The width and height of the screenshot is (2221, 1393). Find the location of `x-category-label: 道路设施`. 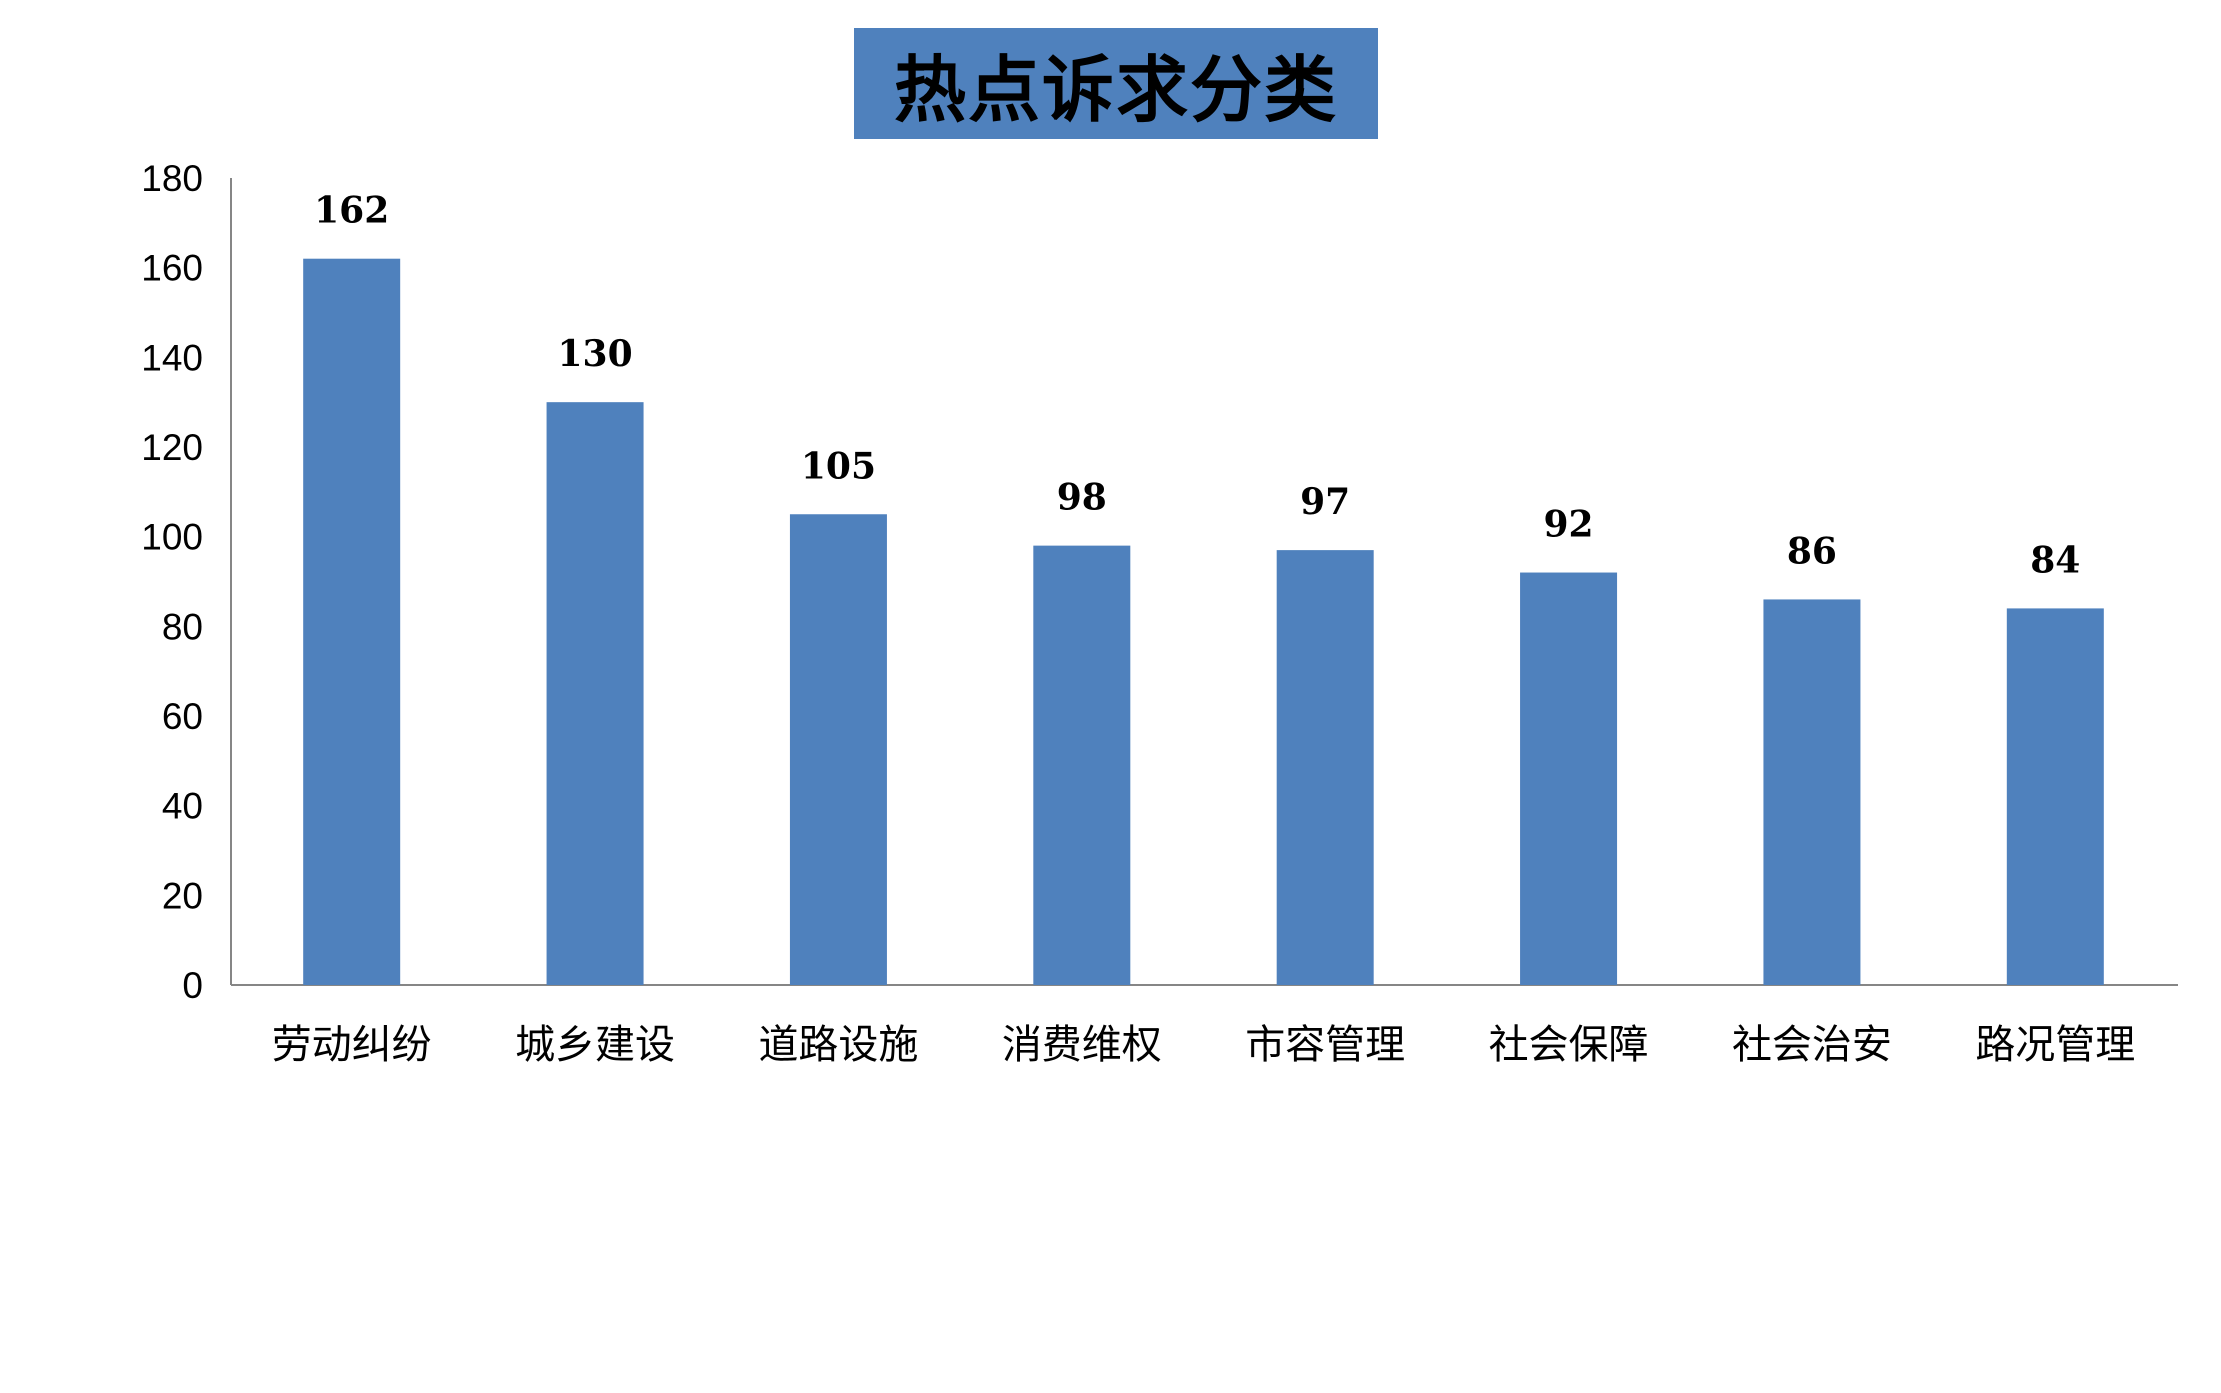

x-category-label: 道路设施 is located at coordinates (838, 1045).